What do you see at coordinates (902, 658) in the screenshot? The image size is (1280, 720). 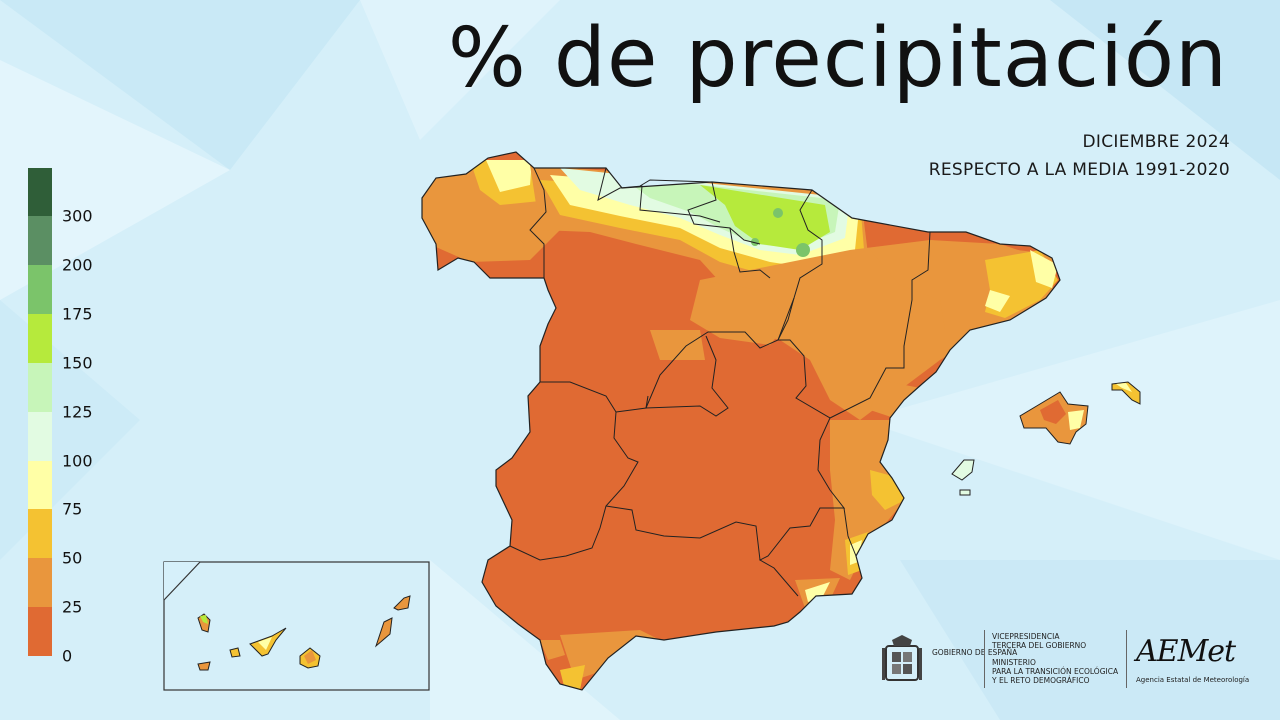 I see `coat-of-arms-icon` at bounding box center [902, 658].